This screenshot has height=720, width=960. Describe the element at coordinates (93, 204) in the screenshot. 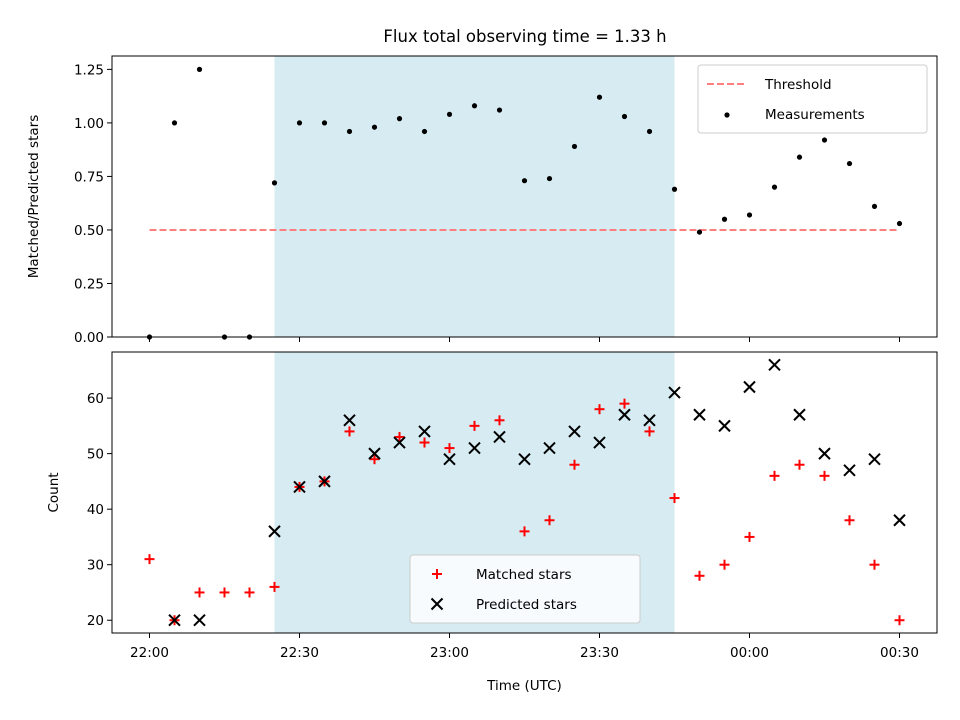

I see `top-y-ticks: 0.00 0.25 0.50 0.75 1.00 1.25` at that location.